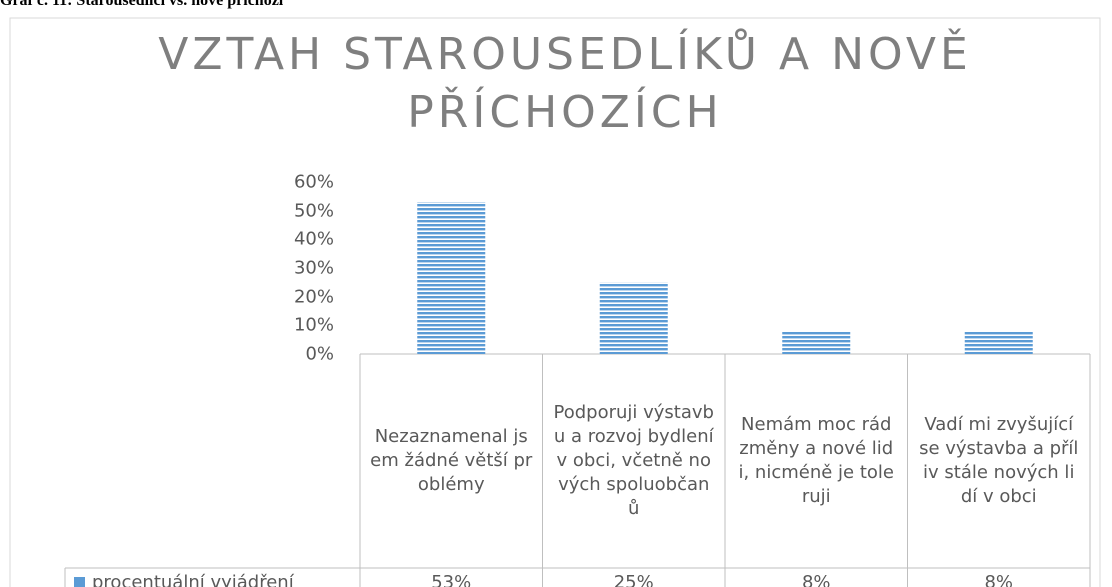 This screenshot has height=587, width=1112. What do you see at coordinates (565, 83) in the screenshot?
I see `chart-title: VZTAH STAROUSEDLÍKŮ A NOVĚ PŘÍCHOZÍCH` at bounding box center [565, 83].